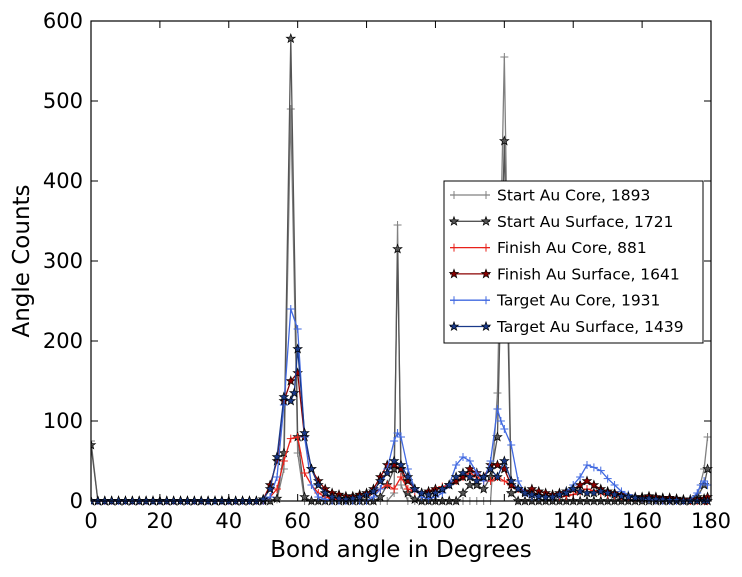 The width and height of the screenshot is (742, 577). What do you see at coordinates (297, 521) in the screenshot?
I see `x-tick-label: 60` at bounding box center [297, 521].